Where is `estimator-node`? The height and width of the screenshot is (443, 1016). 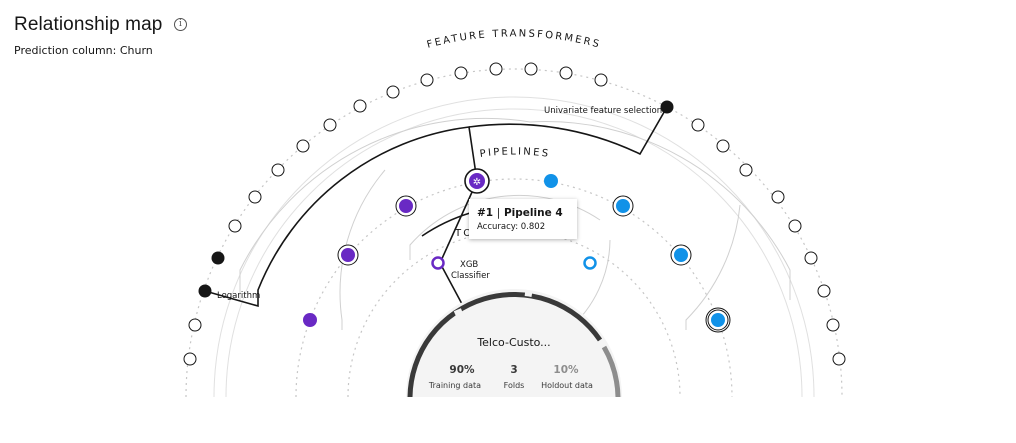 estimator-node is located at coordinates (590, 263).